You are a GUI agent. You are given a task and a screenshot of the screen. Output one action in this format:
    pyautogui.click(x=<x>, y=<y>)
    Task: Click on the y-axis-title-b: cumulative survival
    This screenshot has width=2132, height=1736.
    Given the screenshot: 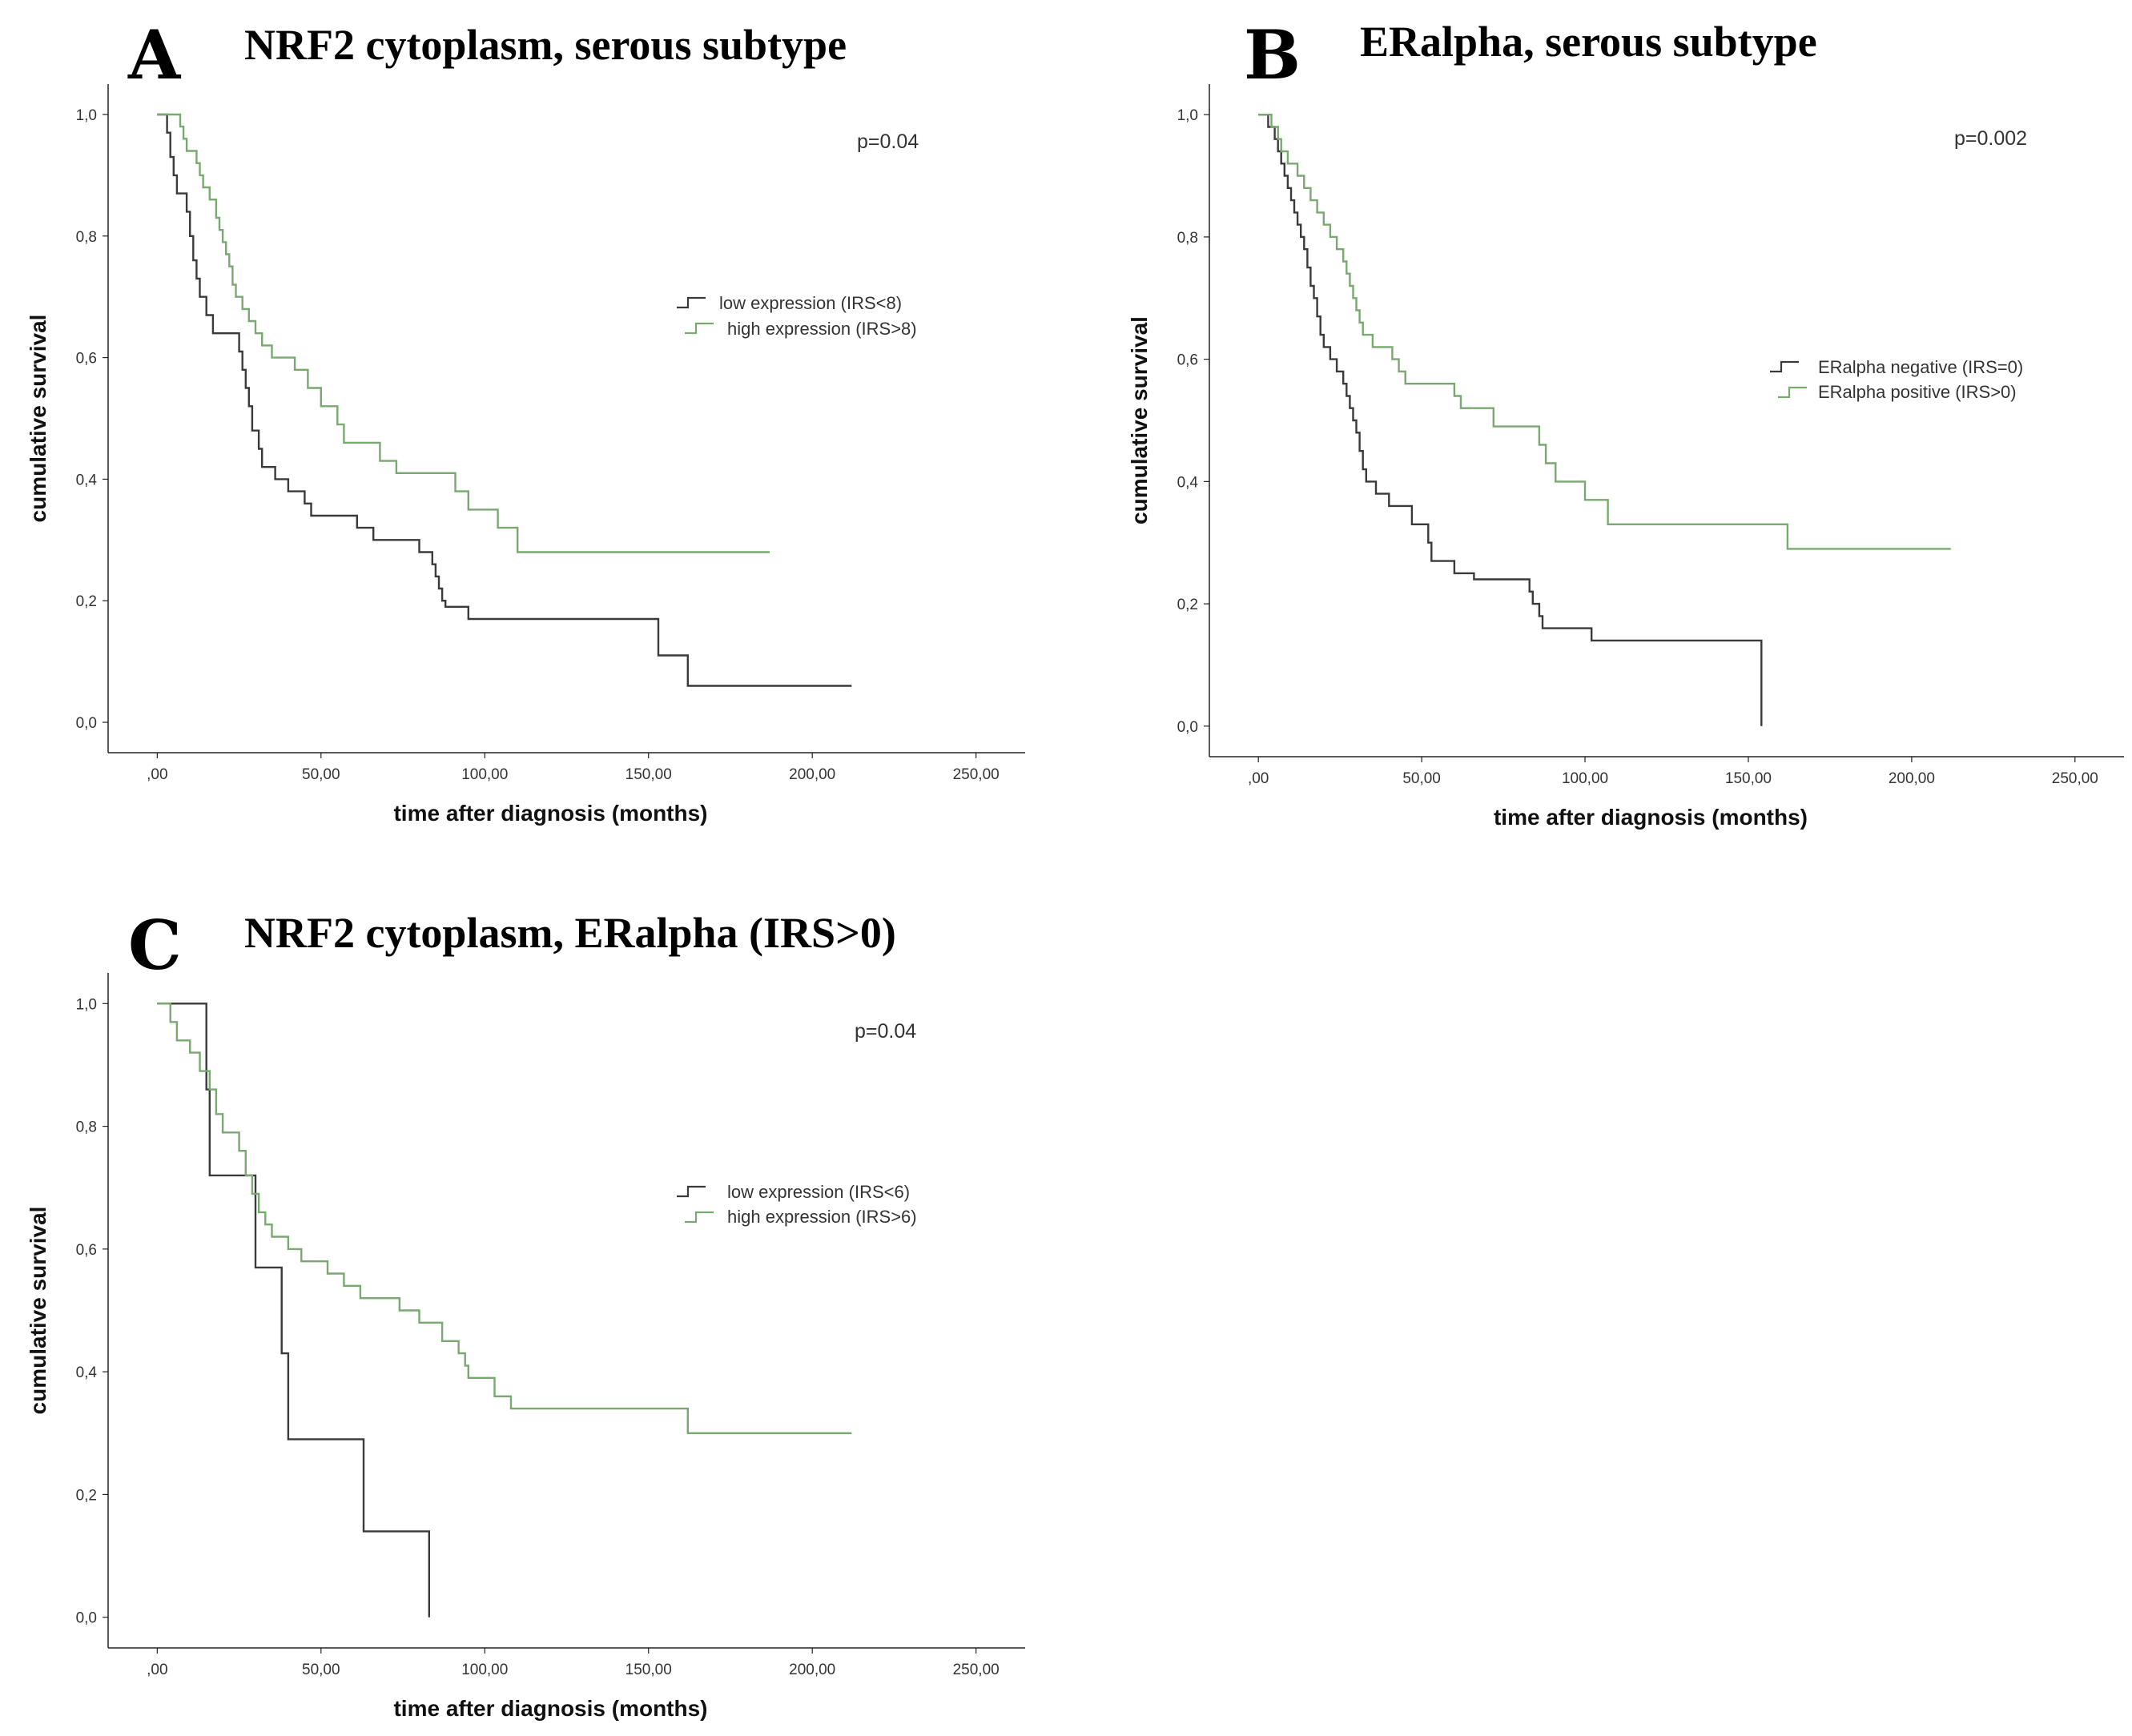 What is the action you would take?
    pyautogui.click(x=1139, y=420)
    